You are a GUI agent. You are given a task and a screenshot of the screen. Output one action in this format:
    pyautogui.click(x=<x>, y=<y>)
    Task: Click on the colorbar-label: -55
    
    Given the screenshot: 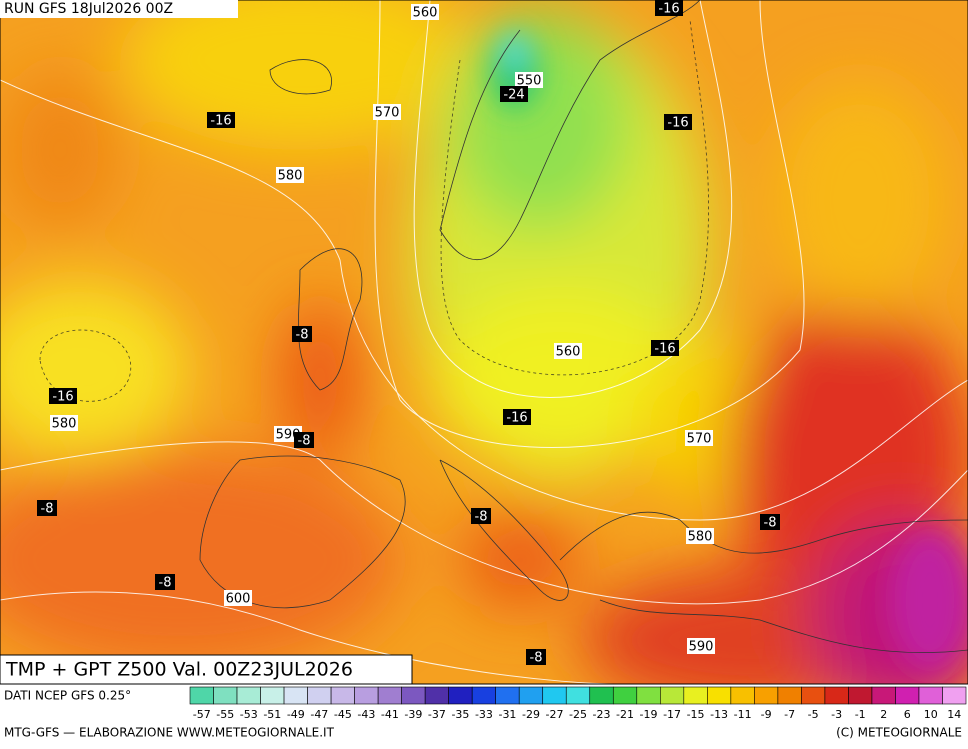 What is the action you would take?
    pyautogui.click(x=225, y=714)
    